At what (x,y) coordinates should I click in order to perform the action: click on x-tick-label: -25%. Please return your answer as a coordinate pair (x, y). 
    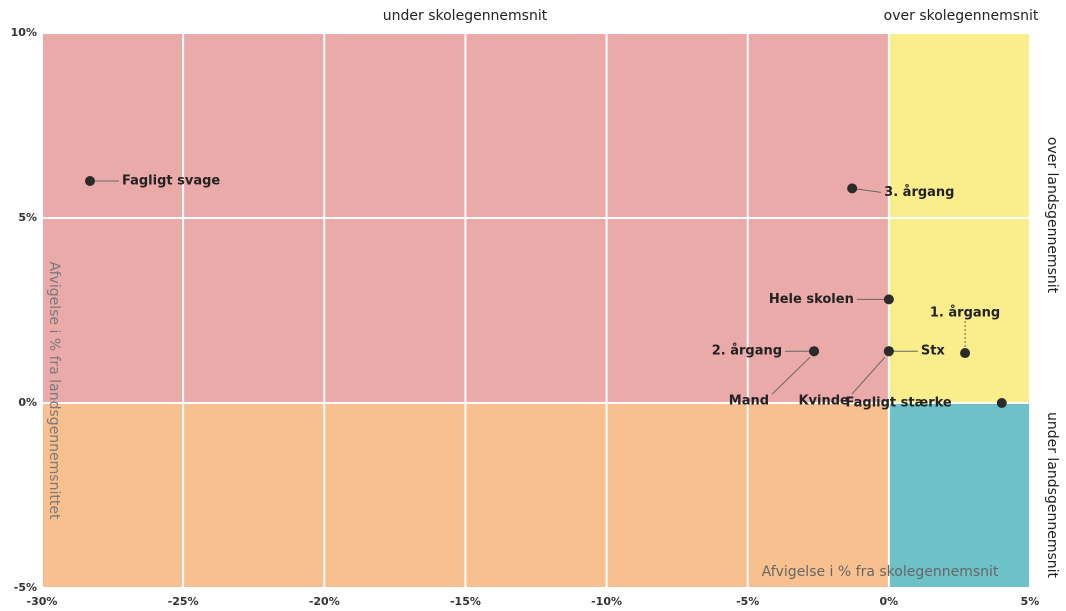
    Looking at the image, I should click on (183, 601).